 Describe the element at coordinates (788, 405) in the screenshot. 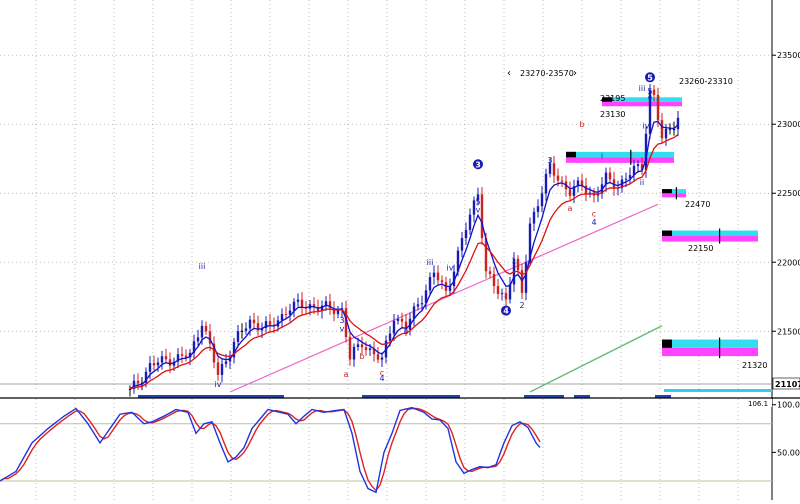

I see `osc-tick-label: 100.00` at that location.